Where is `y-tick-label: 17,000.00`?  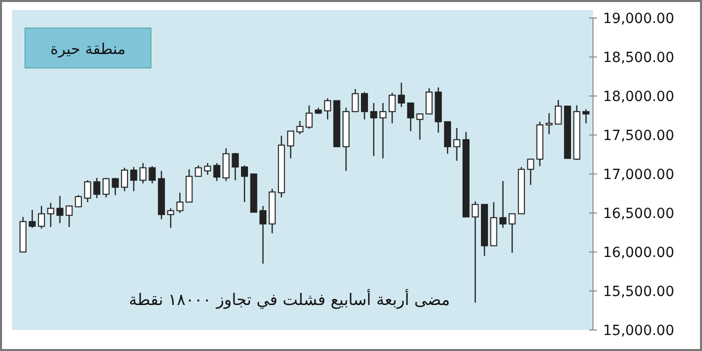
y-tick-label: 17,000.00 is located at coordinates (638, 175).